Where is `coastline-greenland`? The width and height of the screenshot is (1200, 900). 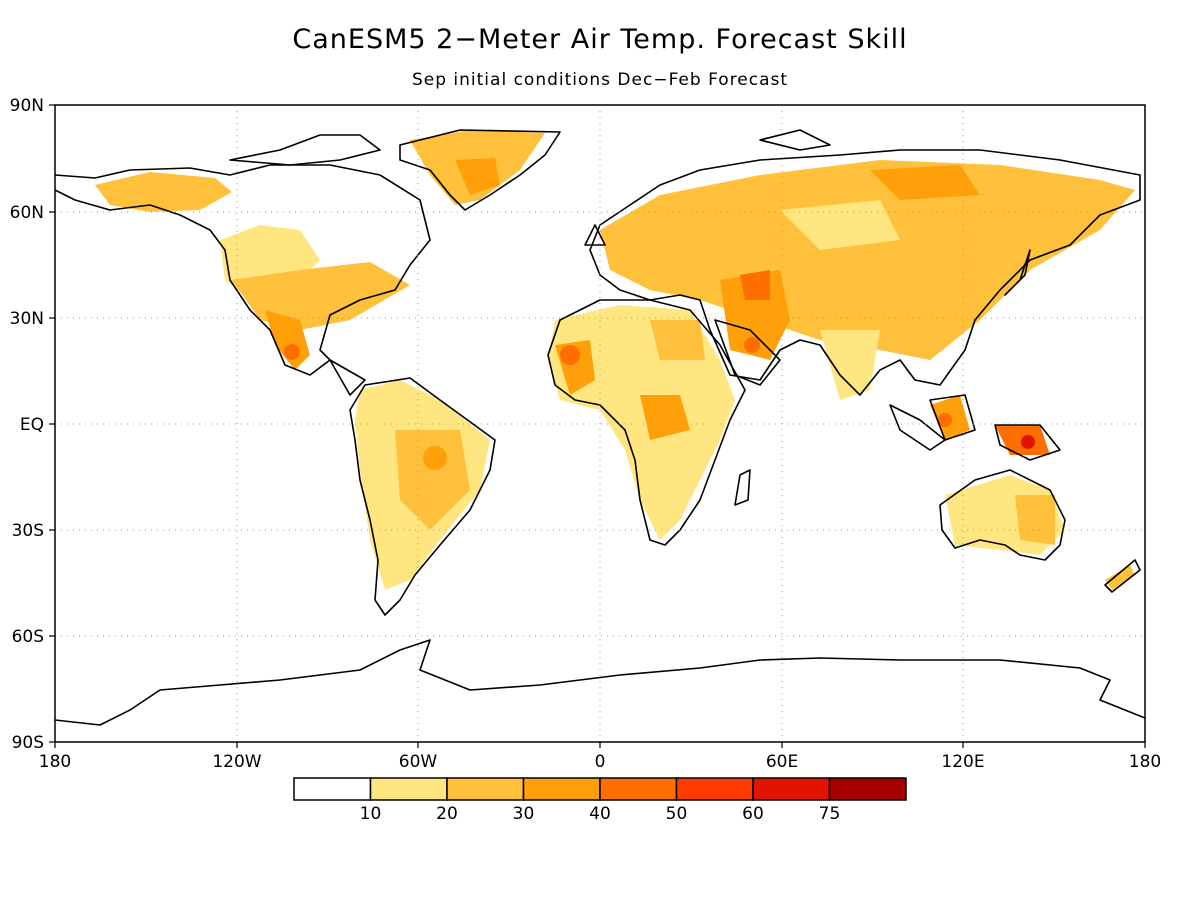
coastline-greenland is located at coordinates (480, 170).